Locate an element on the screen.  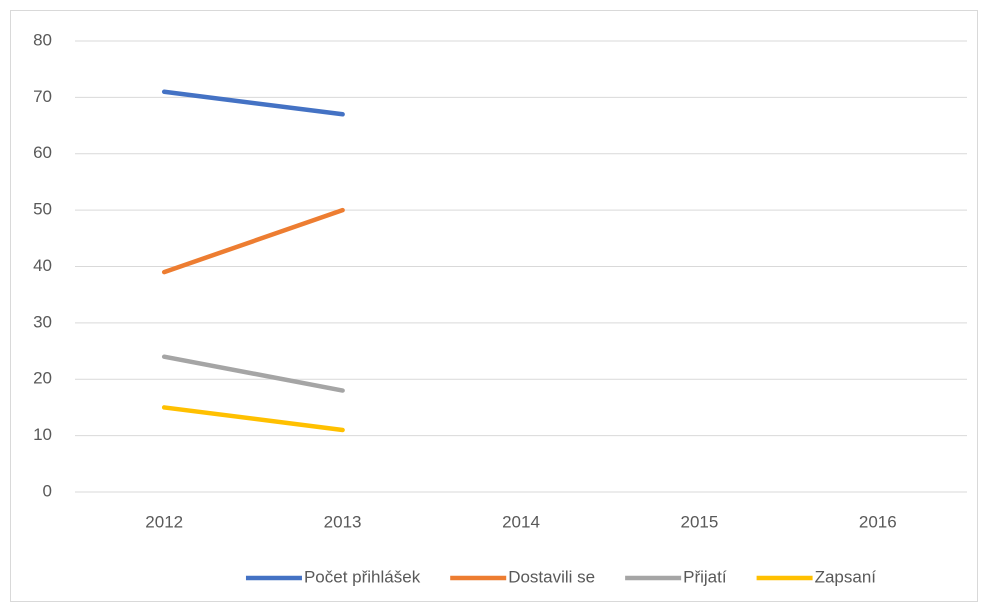
y-tick-label: 10 is located at coordinates (42, 434).